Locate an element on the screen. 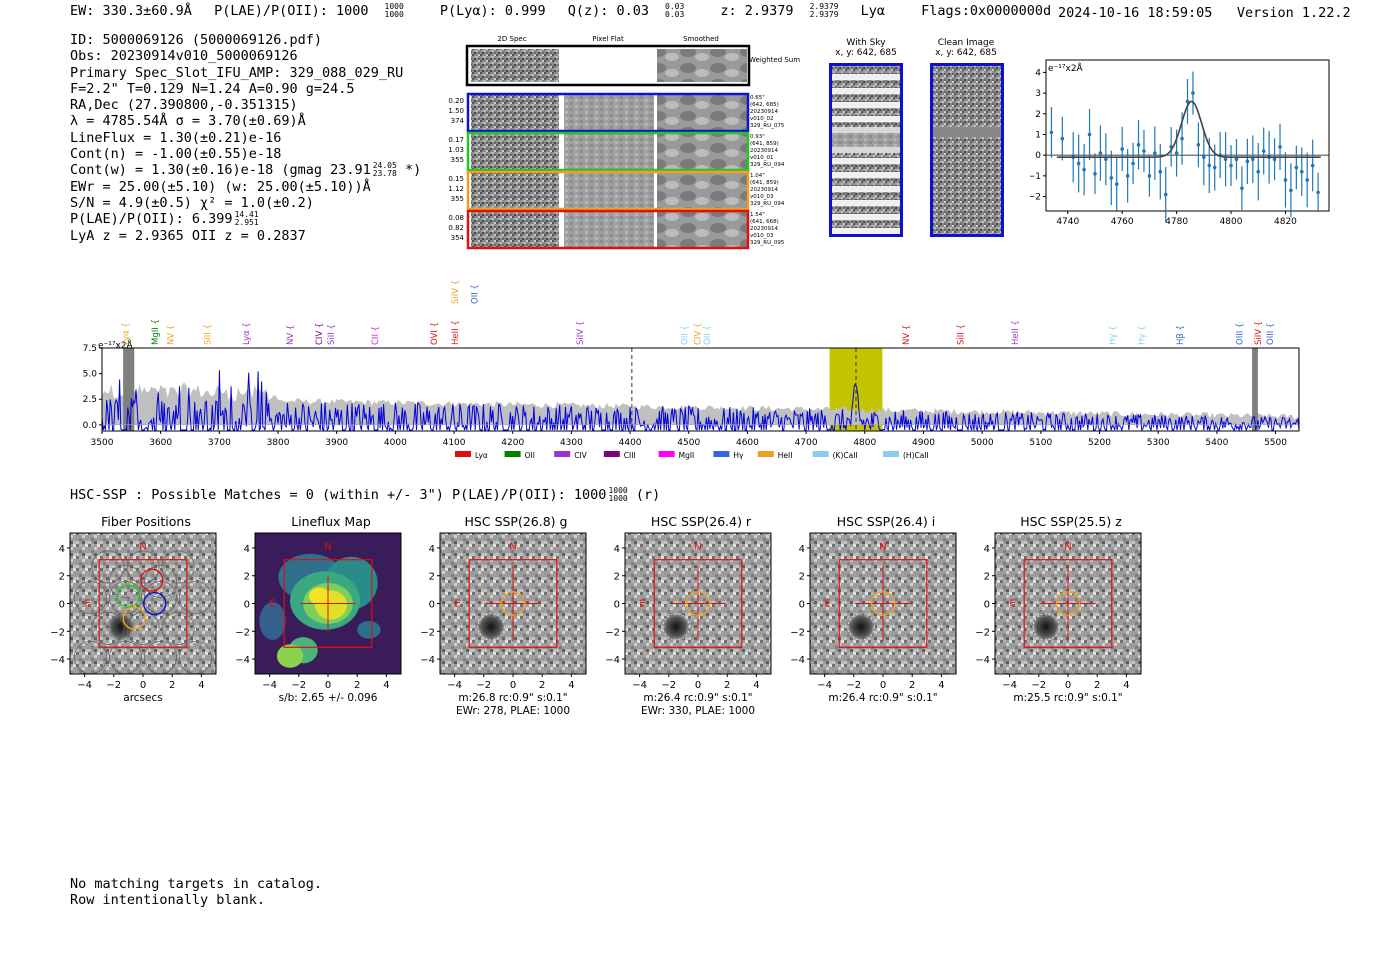 The height and width of the screenshot is (953, 1400). zoom-xtick-label: 4740 is located at coordinates (1067, 222).